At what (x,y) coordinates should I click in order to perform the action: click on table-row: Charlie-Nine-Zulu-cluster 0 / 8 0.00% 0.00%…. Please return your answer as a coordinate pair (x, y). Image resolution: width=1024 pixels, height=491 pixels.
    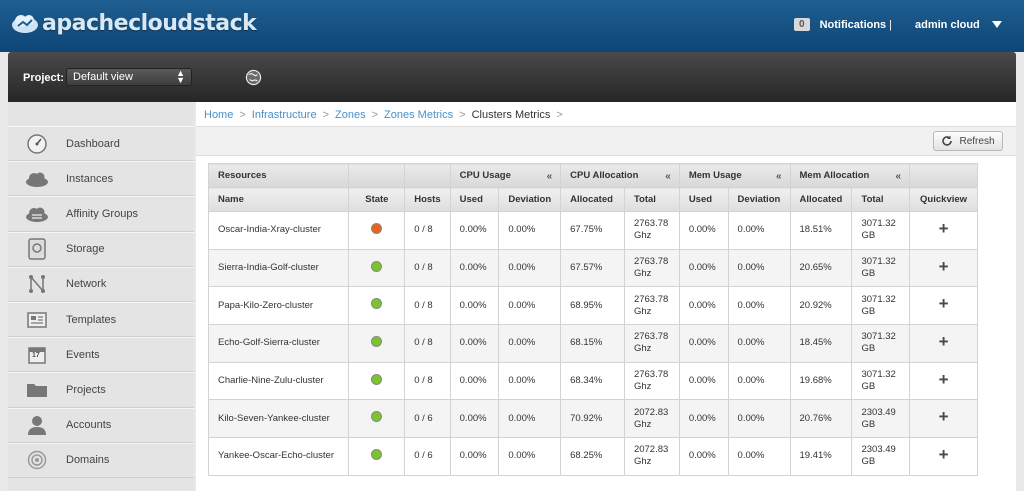
    Looking at the image, I should click on (592, 381).